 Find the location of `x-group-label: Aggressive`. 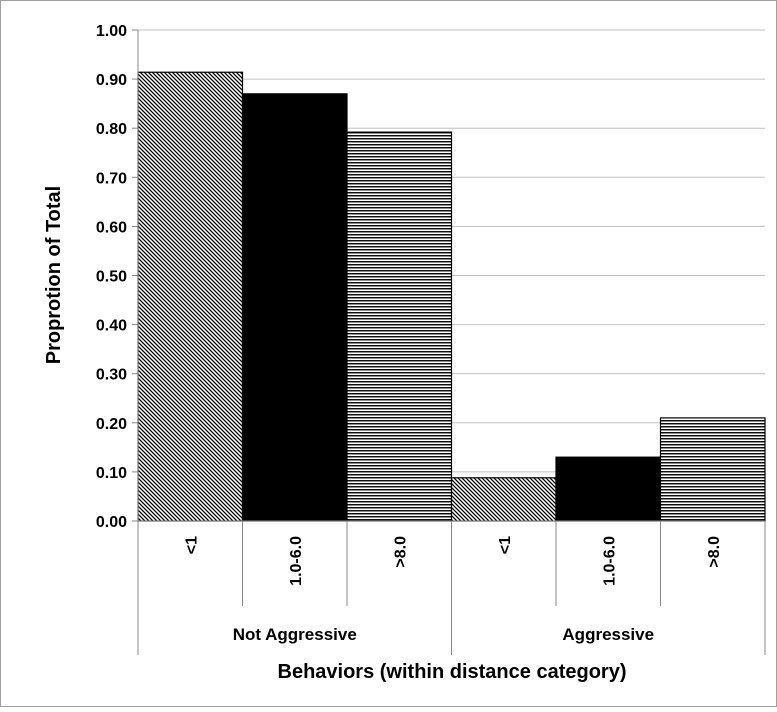

x-group-label: Aggressive is located at coordinates (608, 634).